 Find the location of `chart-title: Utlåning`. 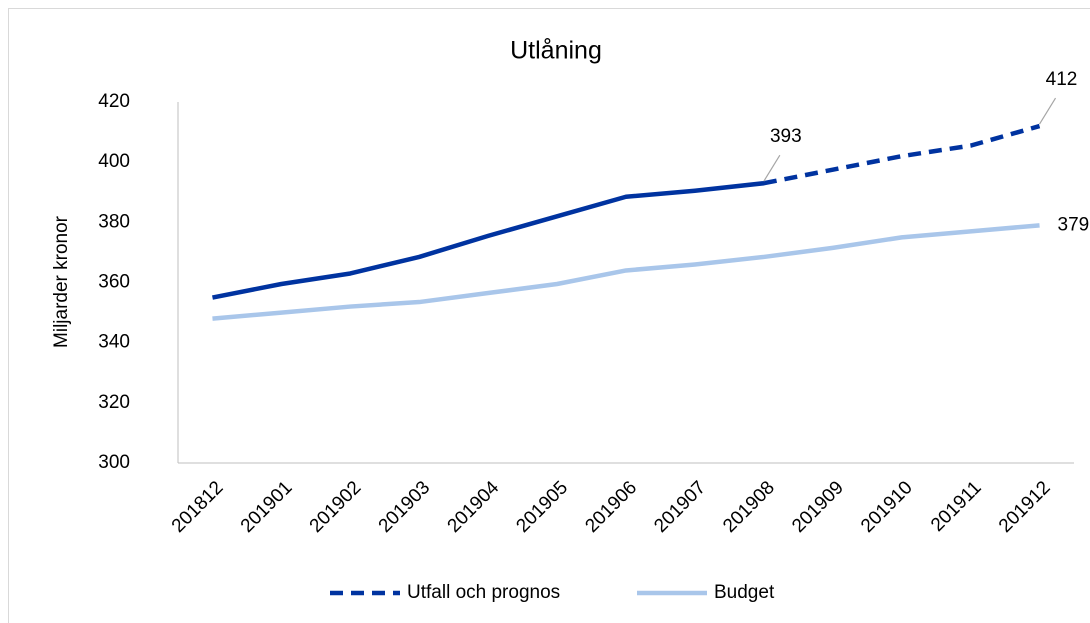

chart-title: Utlåning is located at coordinates (556, 51).